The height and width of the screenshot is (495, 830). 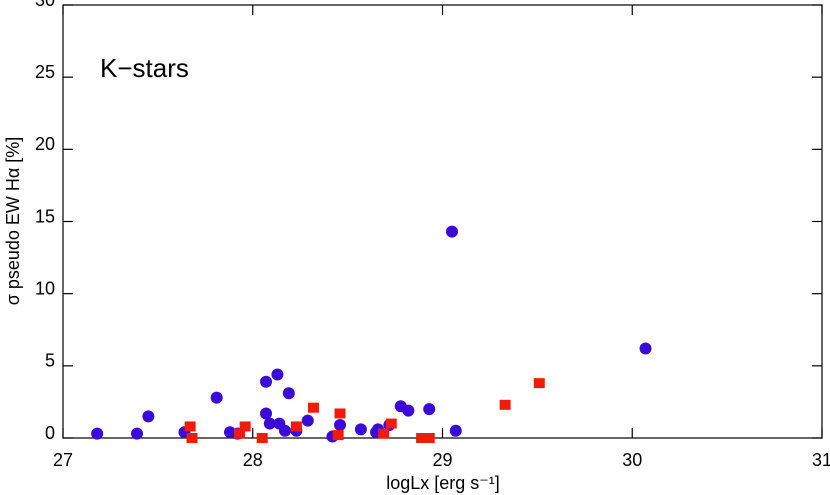 I want to click on x-tick-label: 27, so click(x=63, y=460).